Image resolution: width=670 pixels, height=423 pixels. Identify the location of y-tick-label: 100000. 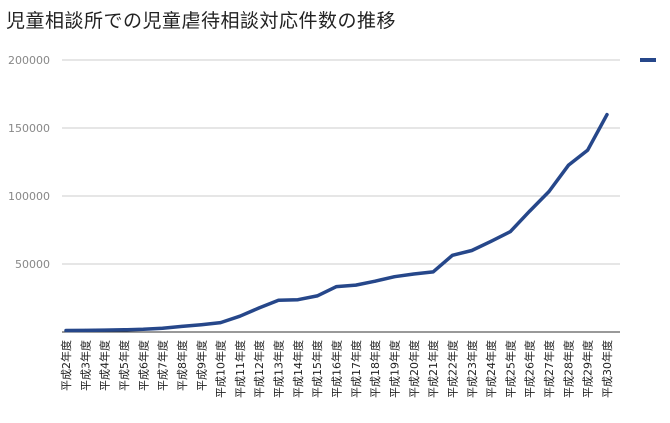
(29, 196).